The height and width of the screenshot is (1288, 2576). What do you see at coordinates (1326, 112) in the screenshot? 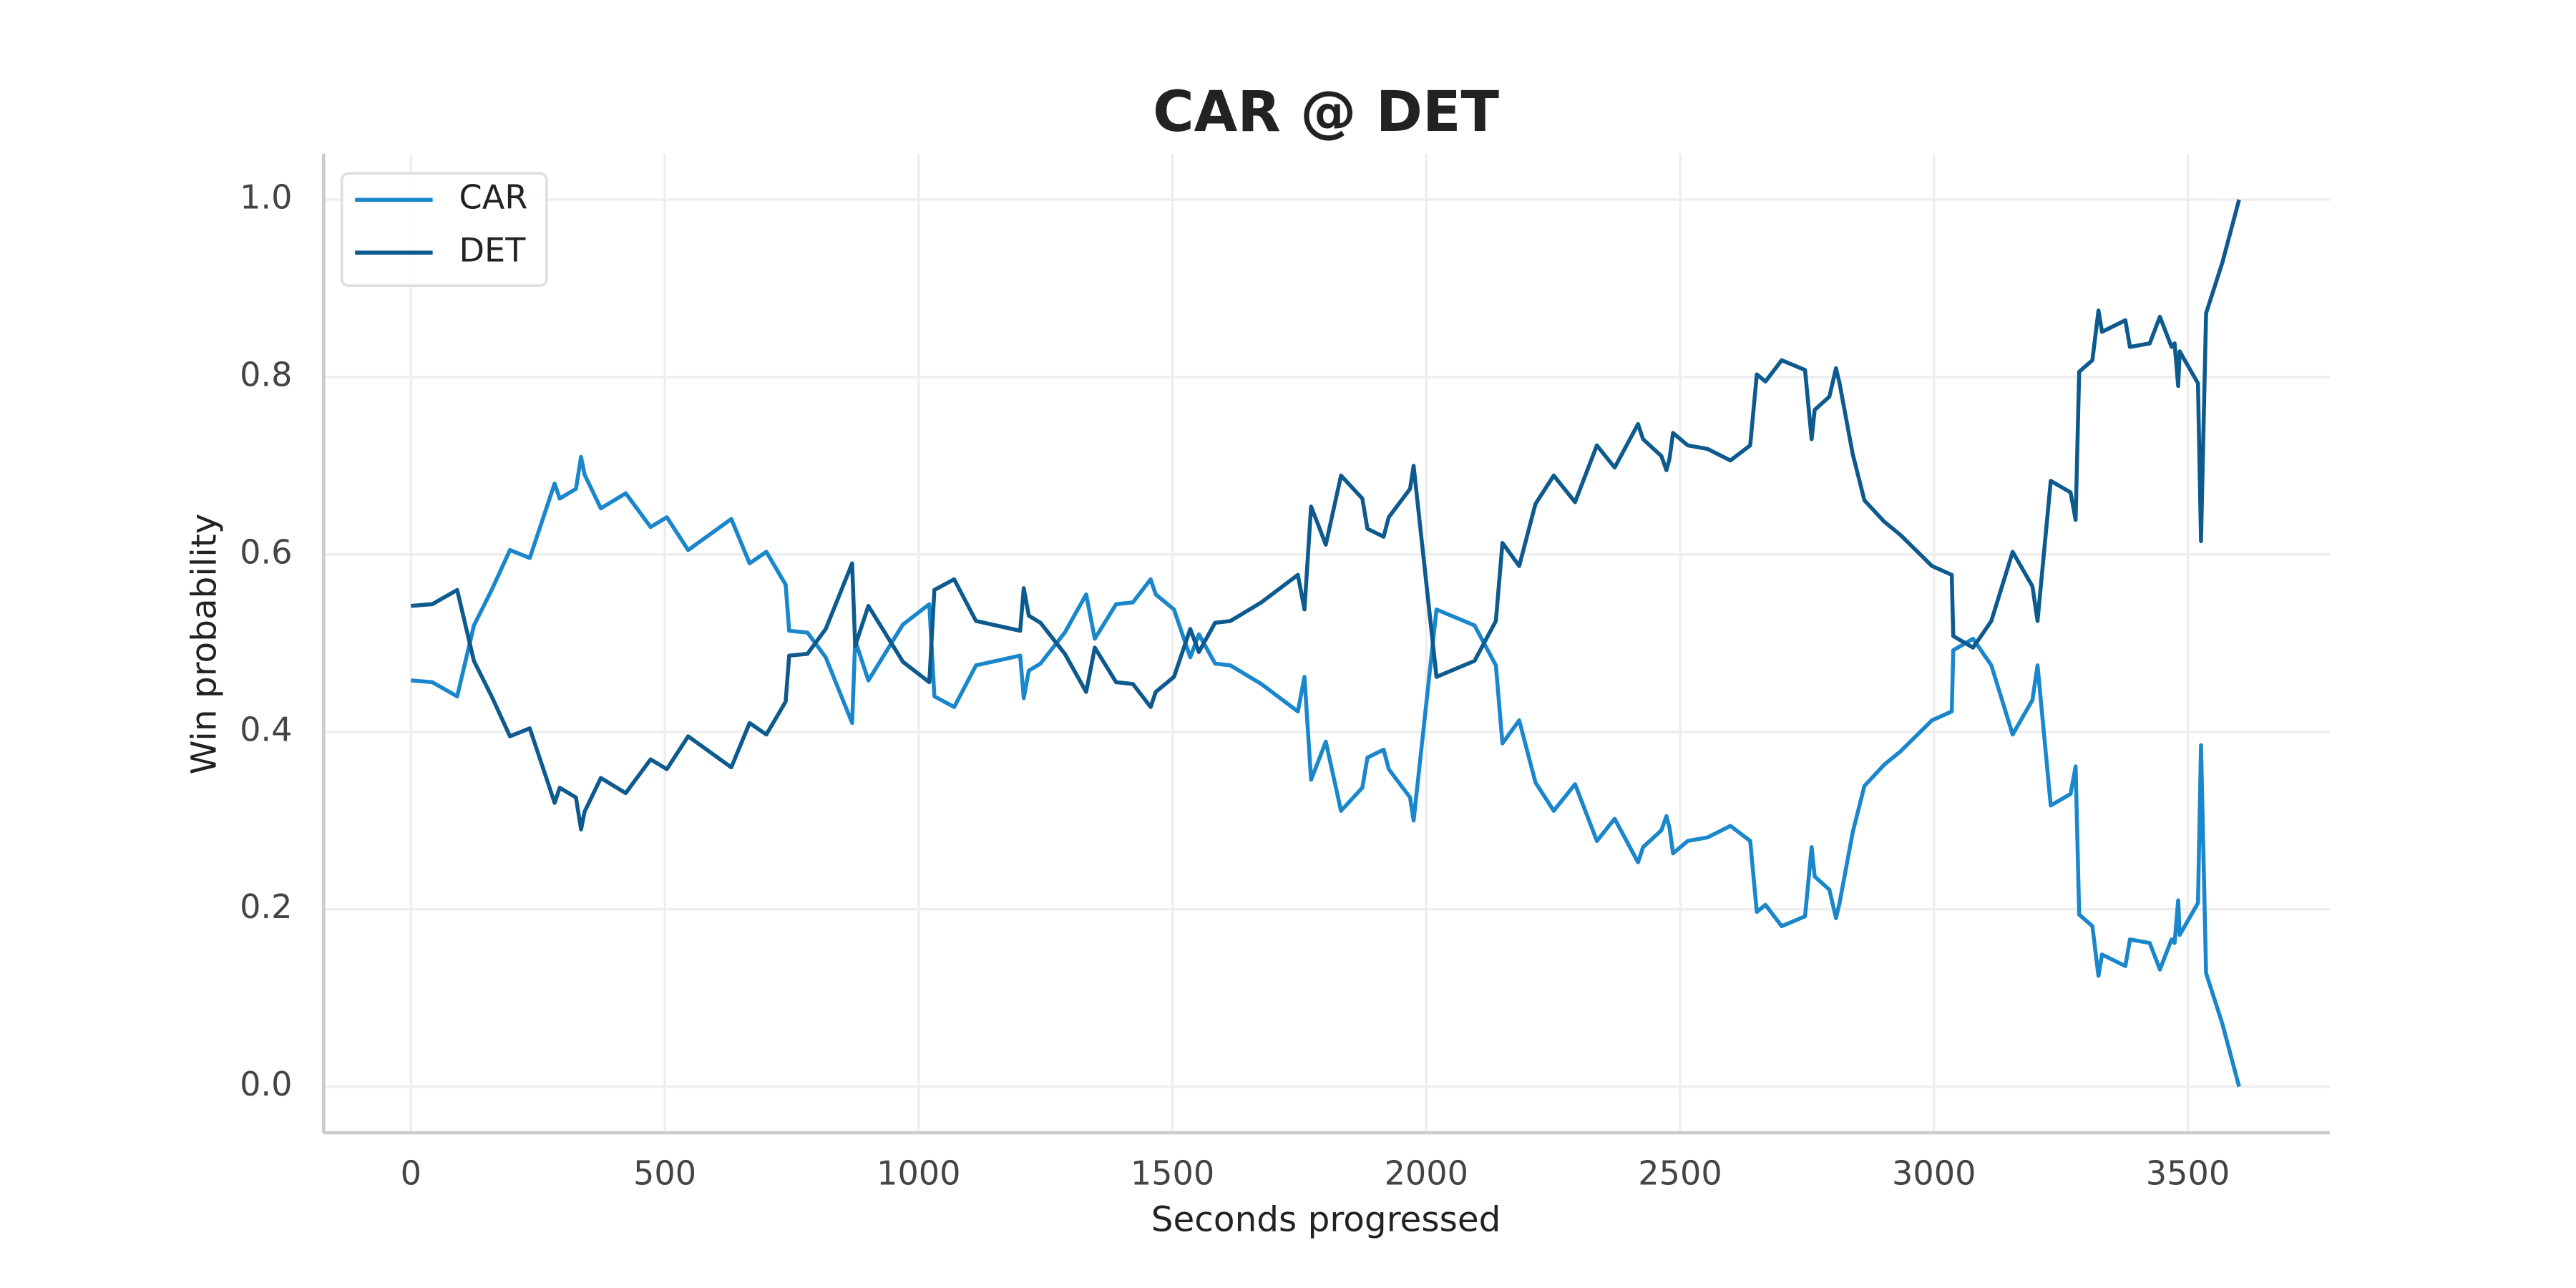
I see `chart-title: CAR @ DET` at bounding box center [1326, 112].